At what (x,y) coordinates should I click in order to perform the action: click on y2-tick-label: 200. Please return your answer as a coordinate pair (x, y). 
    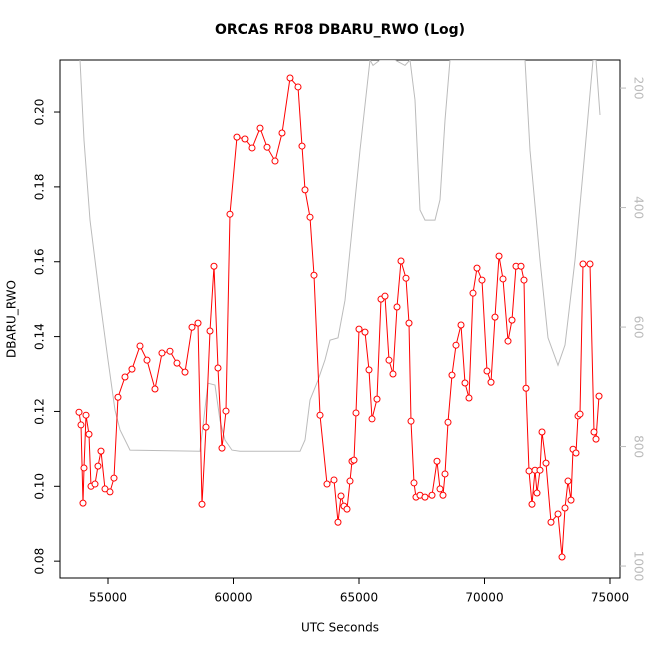
    Looking at the image, I should click on (639, 88).